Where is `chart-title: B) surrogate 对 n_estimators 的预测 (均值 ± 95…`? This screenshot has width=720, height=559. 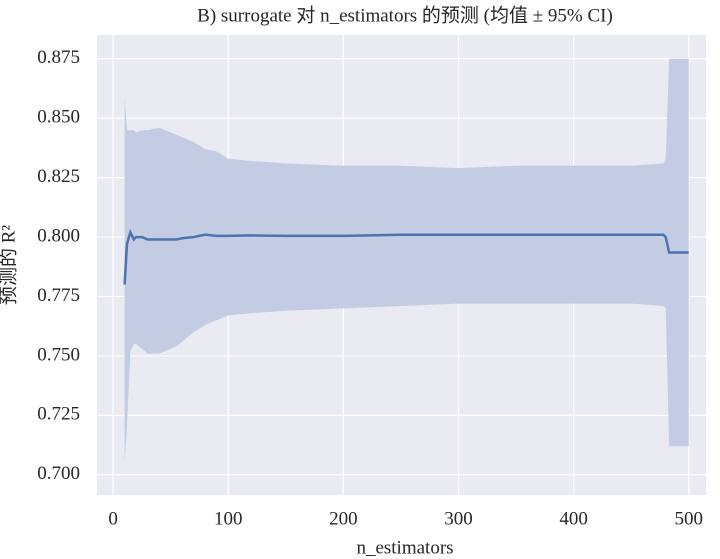
chart-title: B) surrogate 对 n_estimators 的预测 (均值 ± 95… is located at coordinates (405, 15).